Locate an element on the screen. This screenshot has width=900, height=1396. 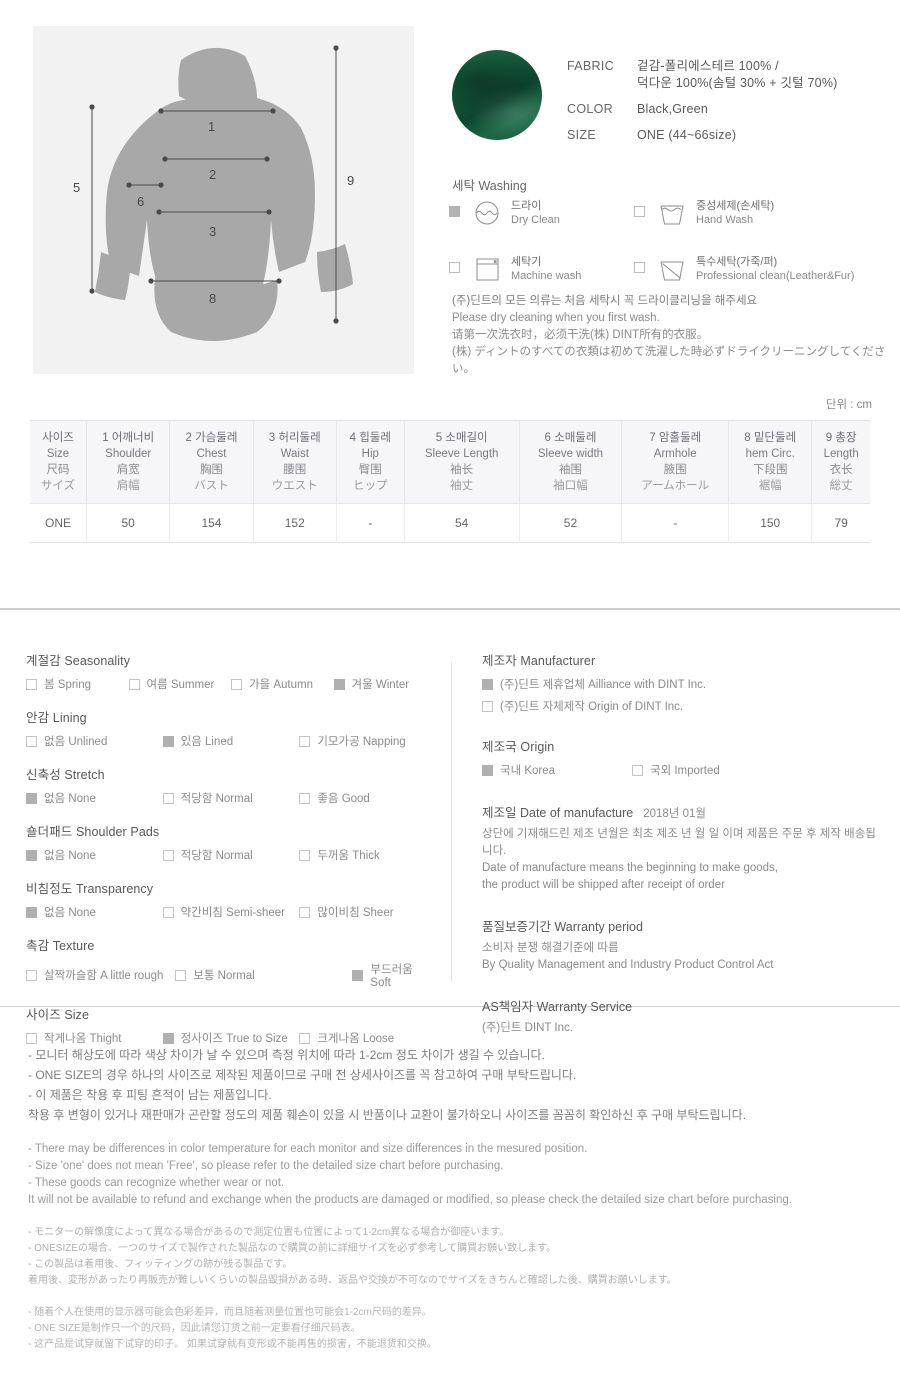
attr-heading: 신축성 Stretch is located at coordinates (65, 775).